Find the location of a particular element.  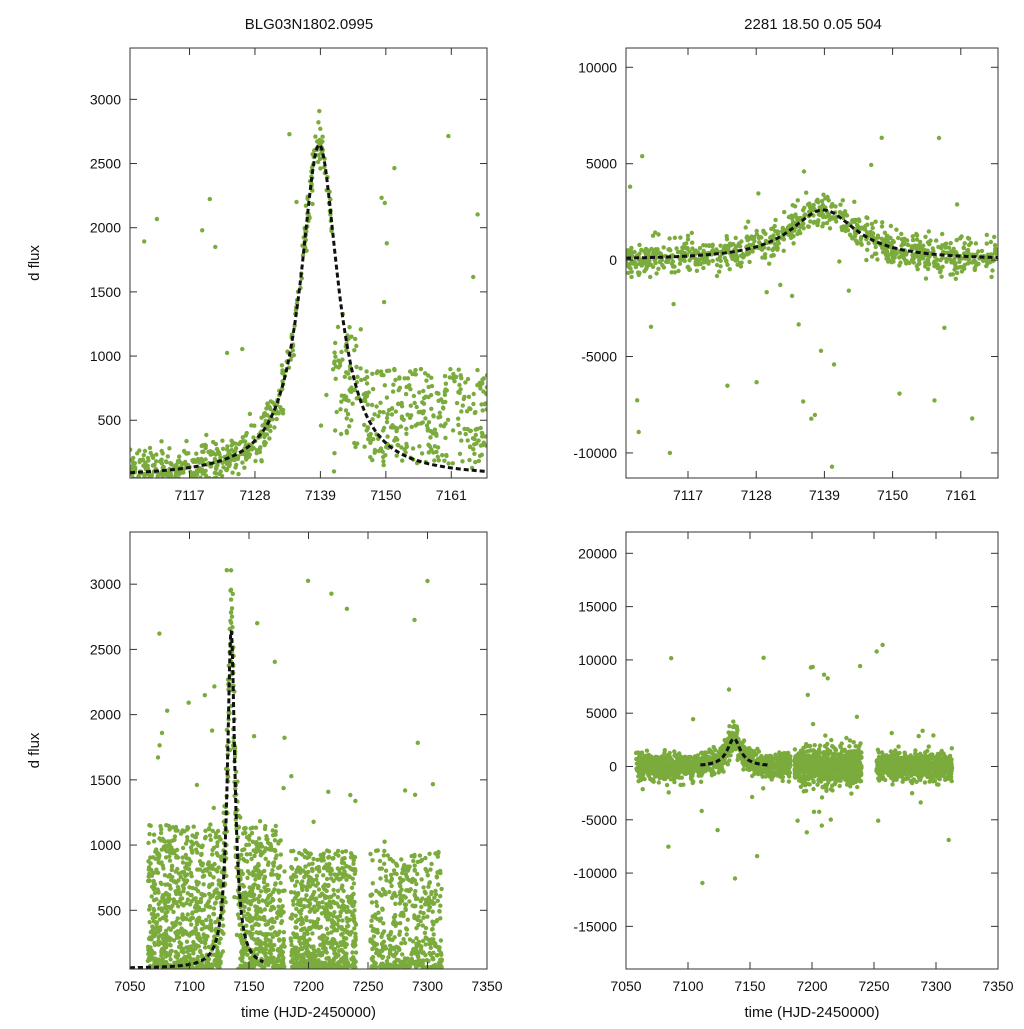

x-tick-label: 7050 is located at coordinates (129, 986).